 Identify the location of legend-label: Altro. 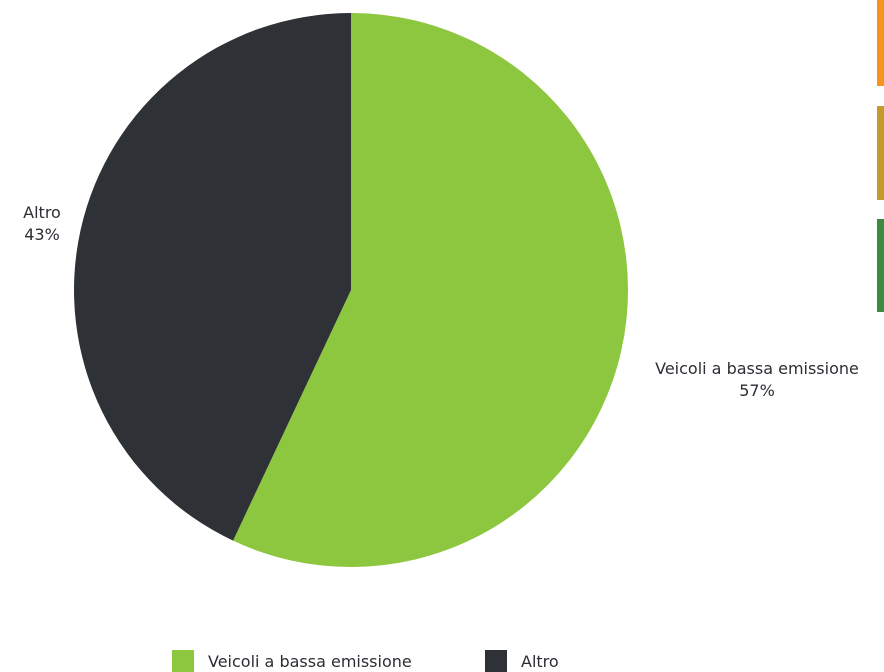
(540, 661).